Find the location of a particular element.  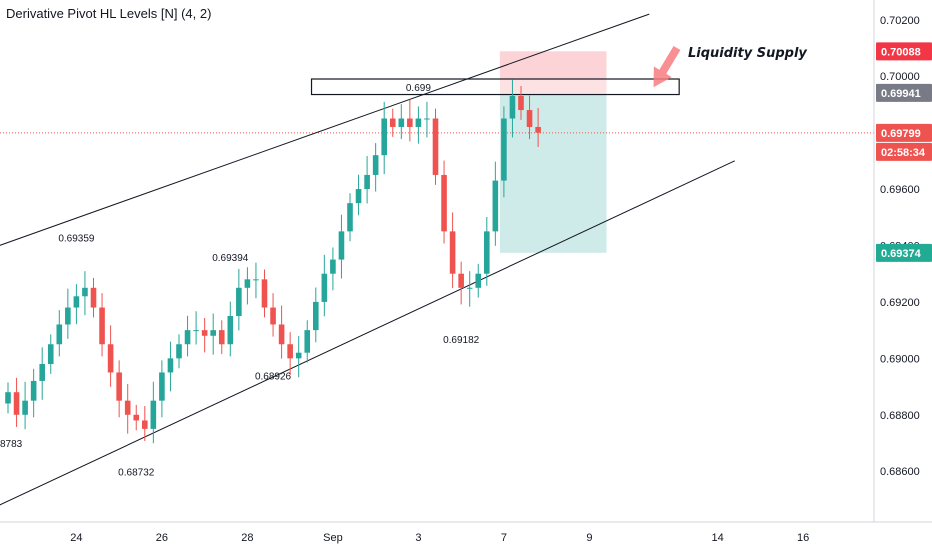

price-tick-label: 0.69600 is located at coordinates (900, 190).